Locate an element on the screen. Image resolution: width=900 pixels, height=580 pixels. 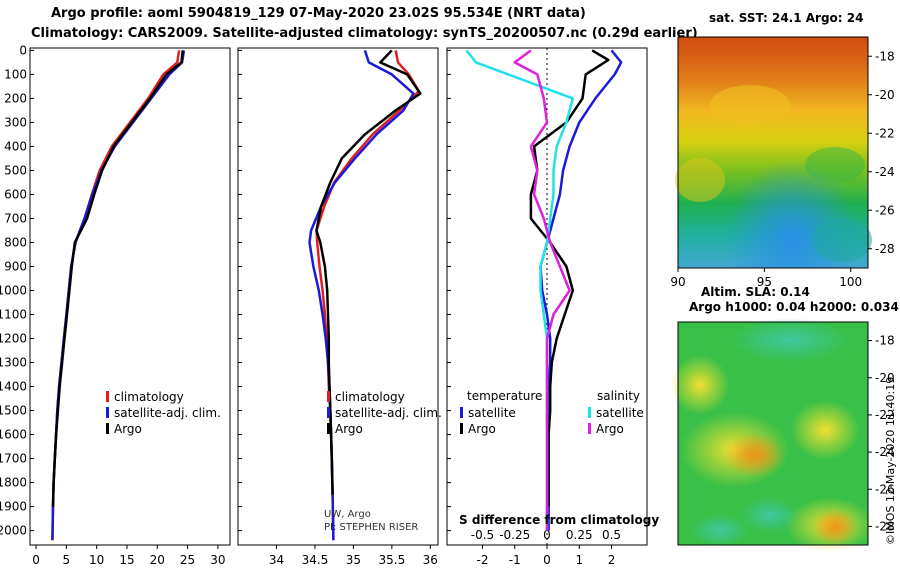
x-tick-label: 36 is located at coordinates (430, 560).